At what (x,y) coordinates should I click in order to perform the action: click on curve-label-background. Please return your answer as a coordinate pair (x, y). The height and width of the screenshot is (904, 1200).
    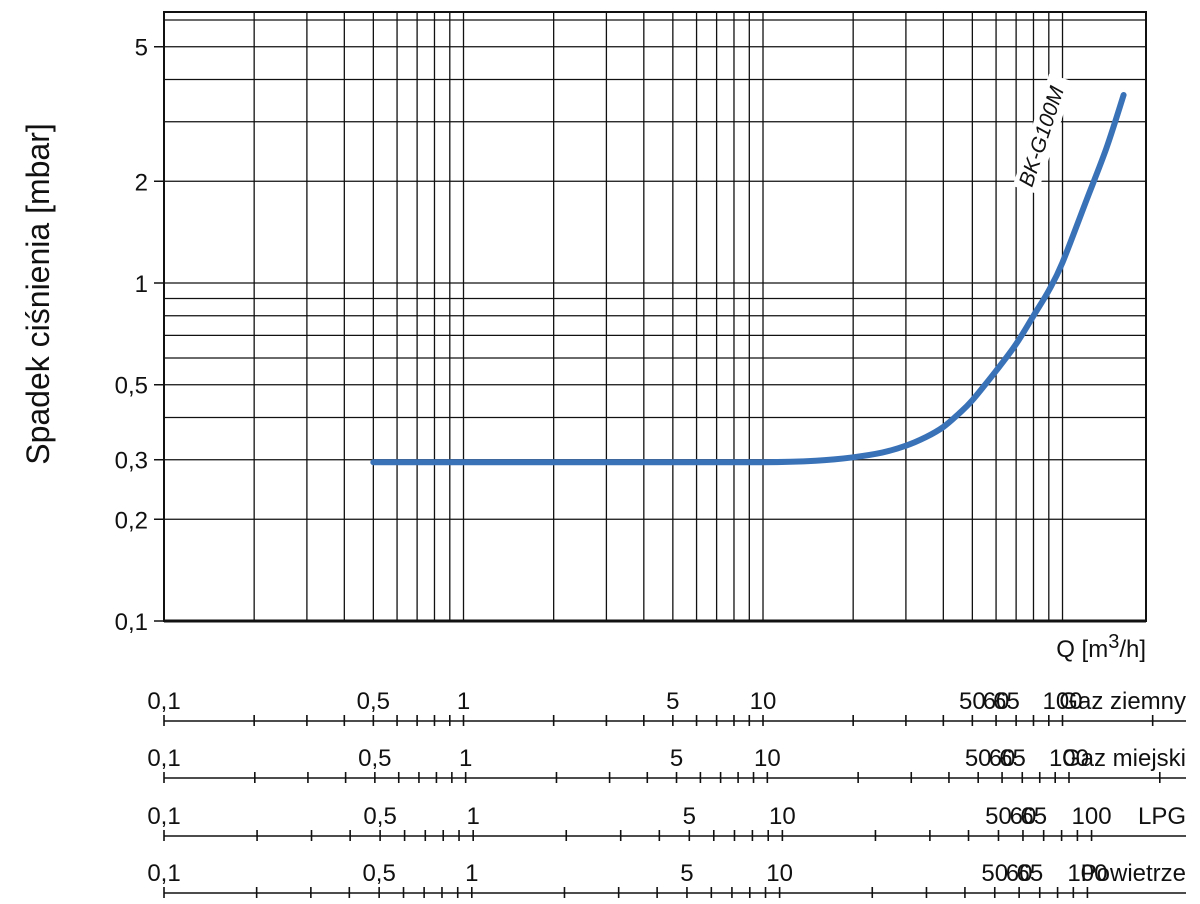
    Looking at the image, I should click on (1043, 133).